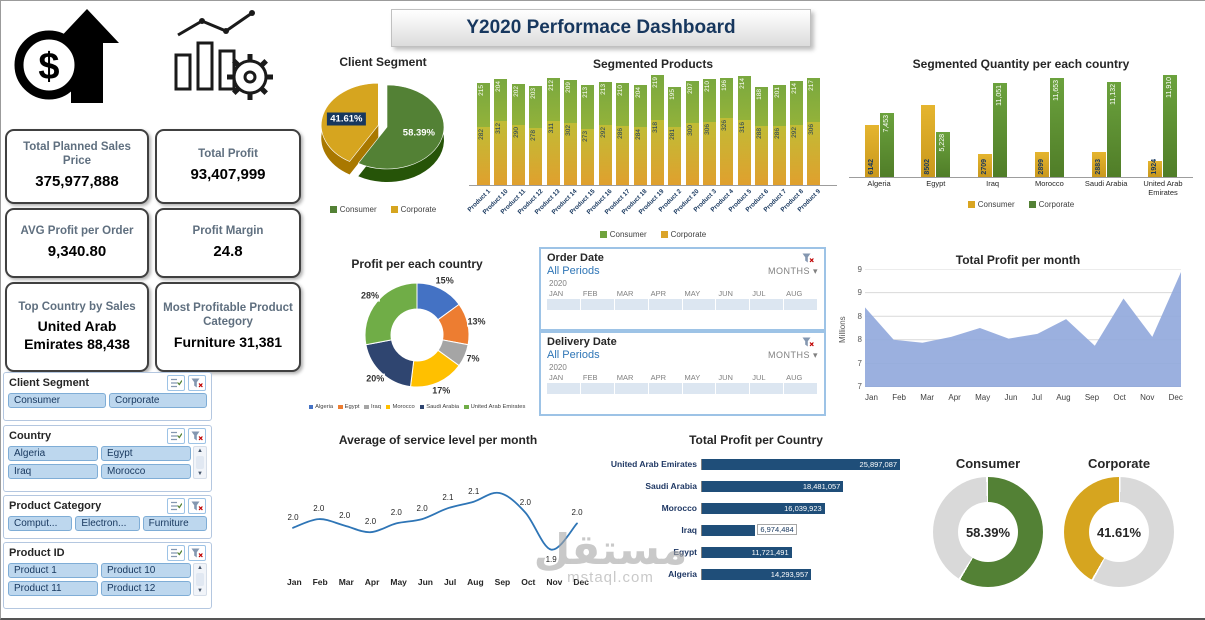 This screenshot has height=620, width=1205. Describe the element at coordinates (57, 400) in the screenshot. I see `slicer-item: Consumer` at that location.